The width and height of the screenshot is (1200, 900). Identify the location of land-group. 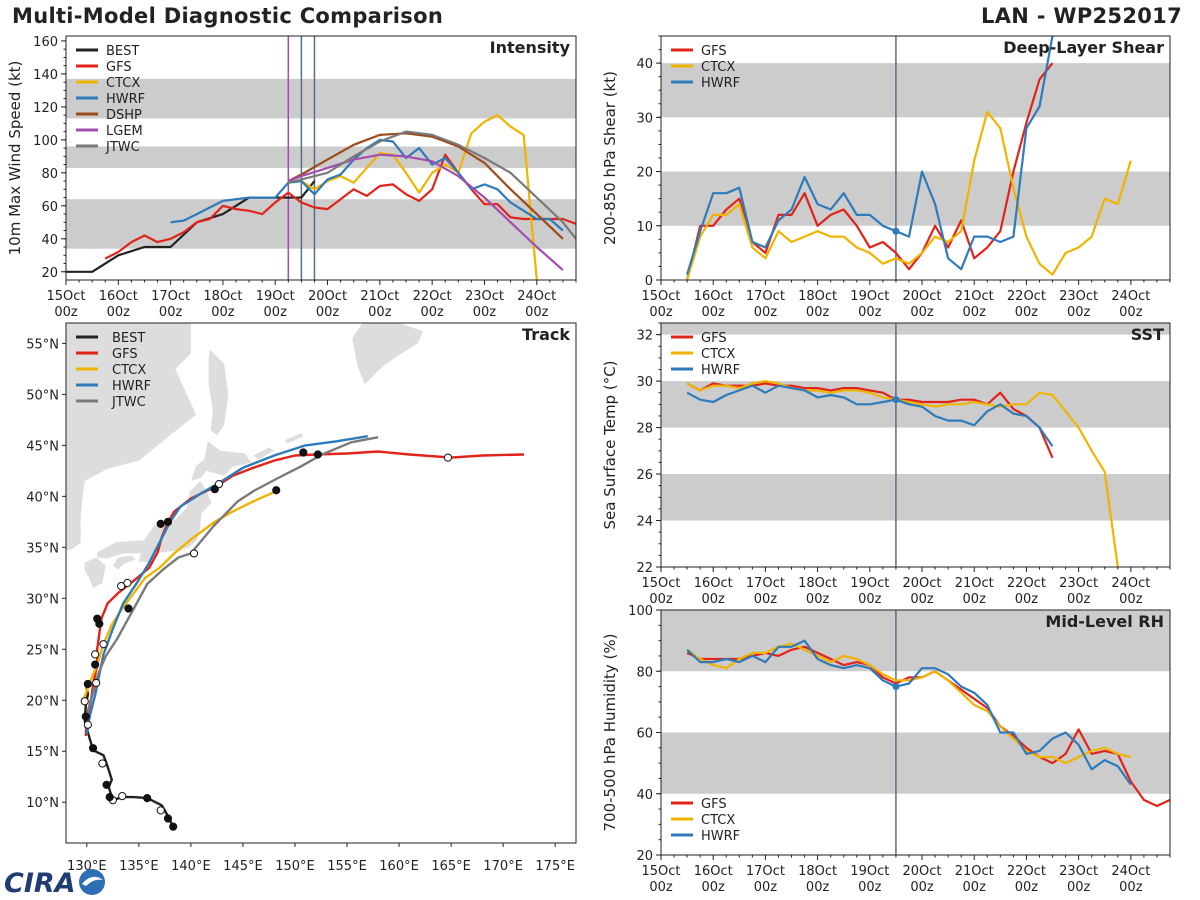
(211, 502).